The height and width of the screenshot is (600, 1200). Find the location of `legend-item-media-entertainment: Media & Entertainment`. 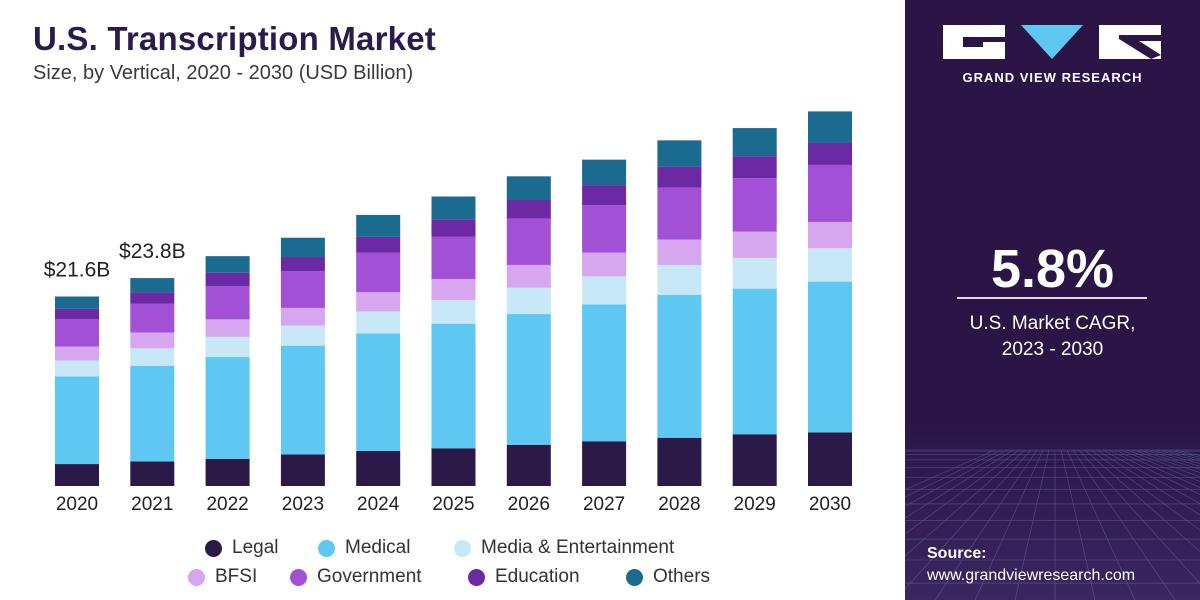

legend-item-media-entertainment: Media & Entertainment is located at coordinates (564, 548).